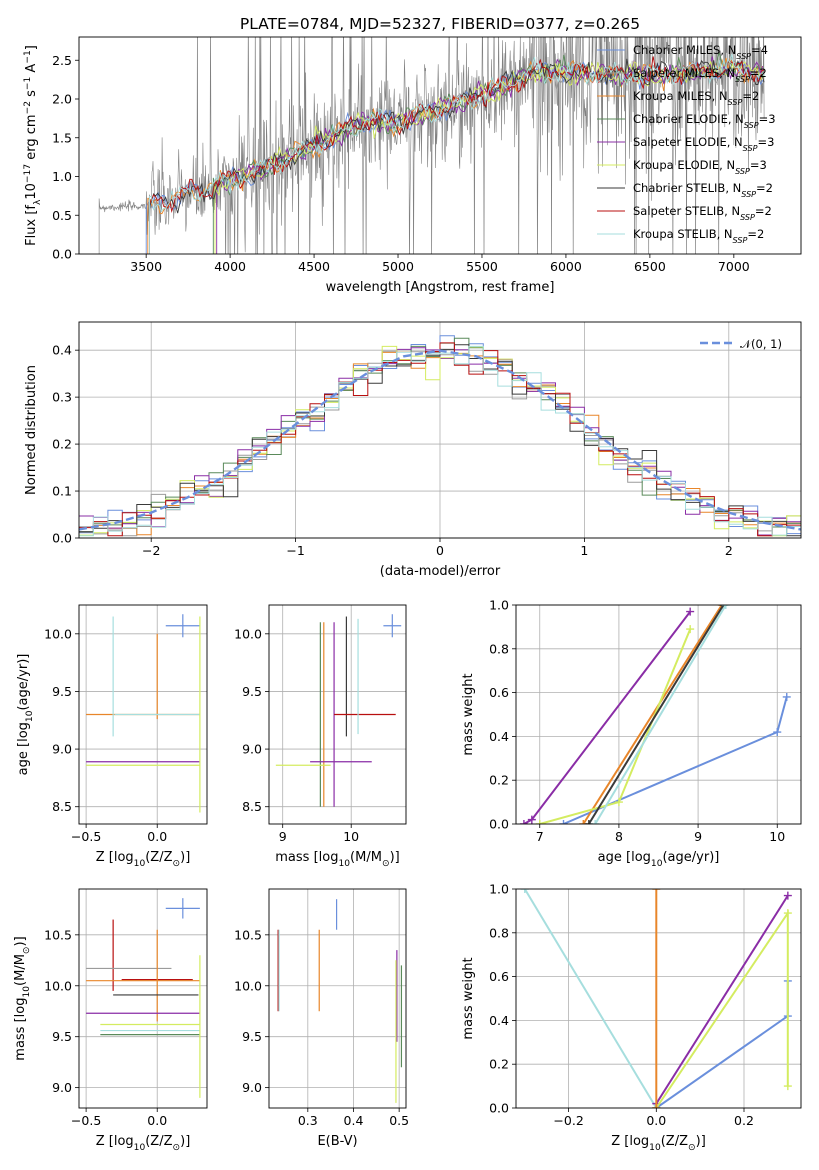  What do you see at coordinates (151, 550) in the screenshot?
I see `x-tick-label: −2` at bounding box center [151, 550].